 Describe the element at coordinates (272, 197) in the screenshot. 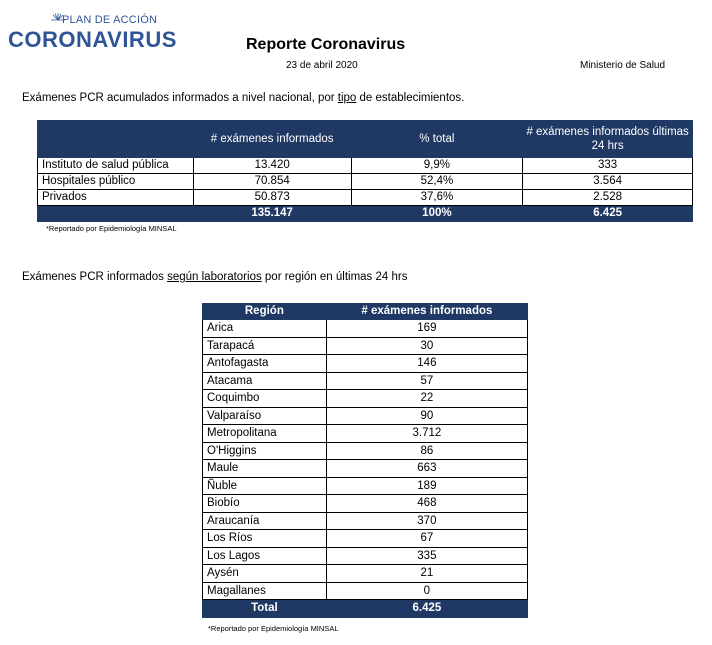

I see `value-cell: 50.873` at that location.